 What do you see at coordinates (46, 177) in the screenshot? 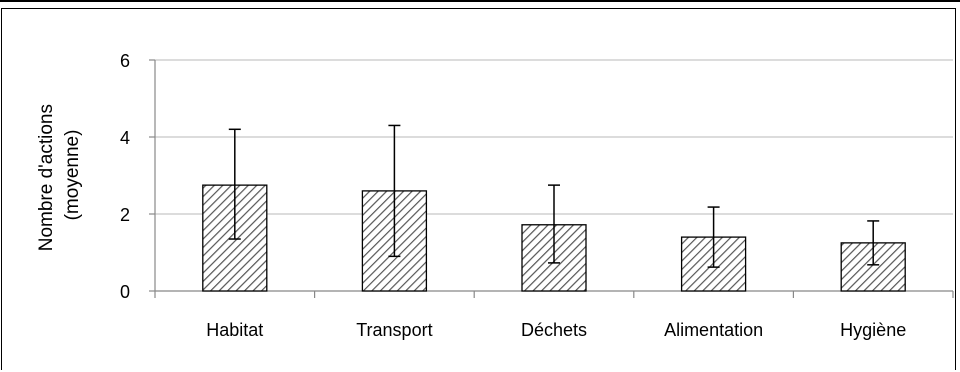
I see `y-axis-title-line-1: Nombre d'actions` at bounding box center [46, 177].